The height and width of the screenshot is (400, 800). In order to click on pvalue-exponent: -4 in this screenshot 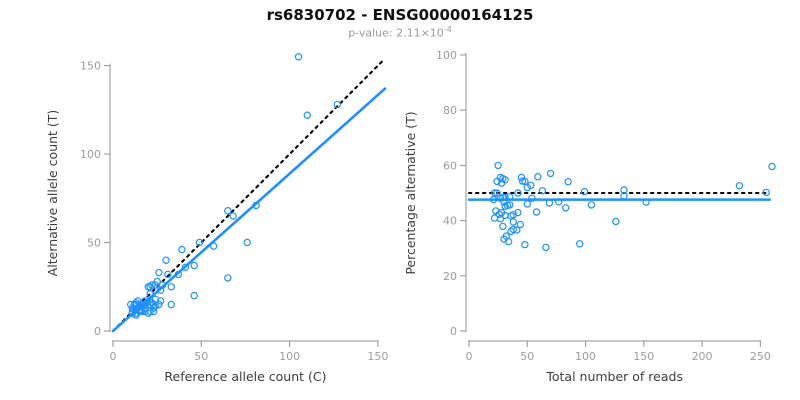, I will do `click(447, 29)`.